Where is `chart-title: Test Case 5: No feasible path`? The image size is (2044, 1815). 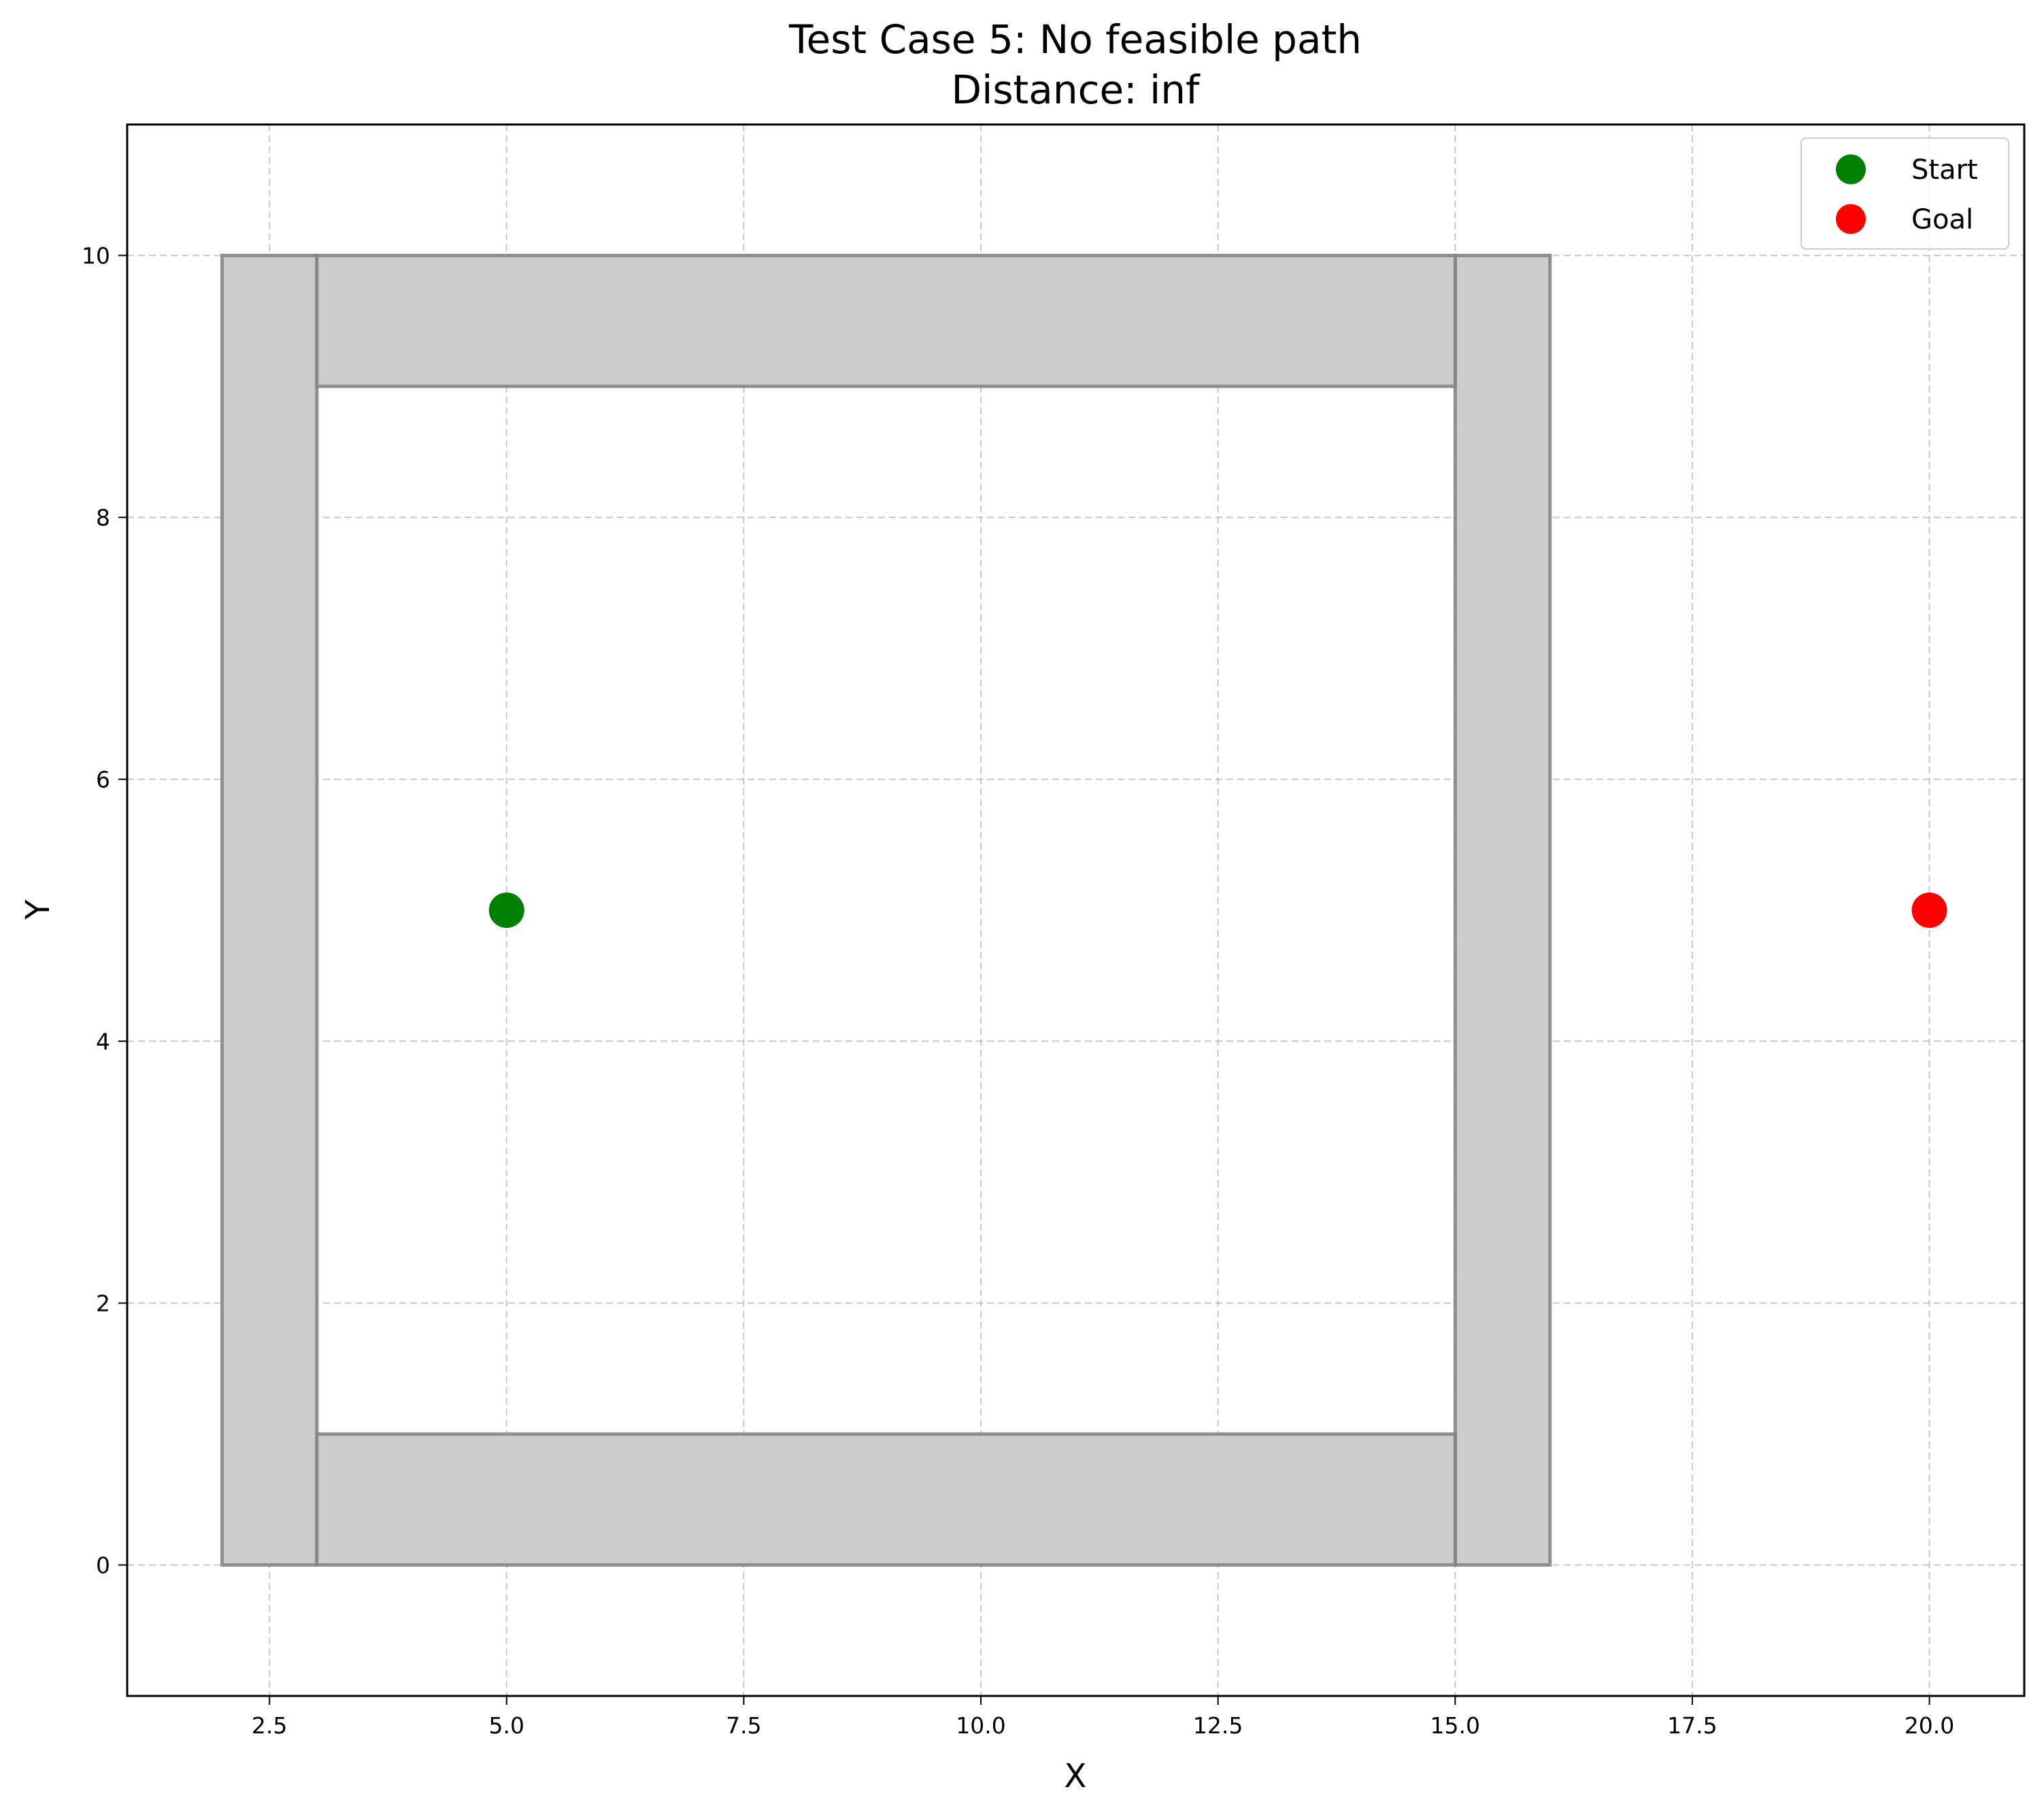 chart-title: Test Case 5: No feasible path is located at coordinates (1075, 39).